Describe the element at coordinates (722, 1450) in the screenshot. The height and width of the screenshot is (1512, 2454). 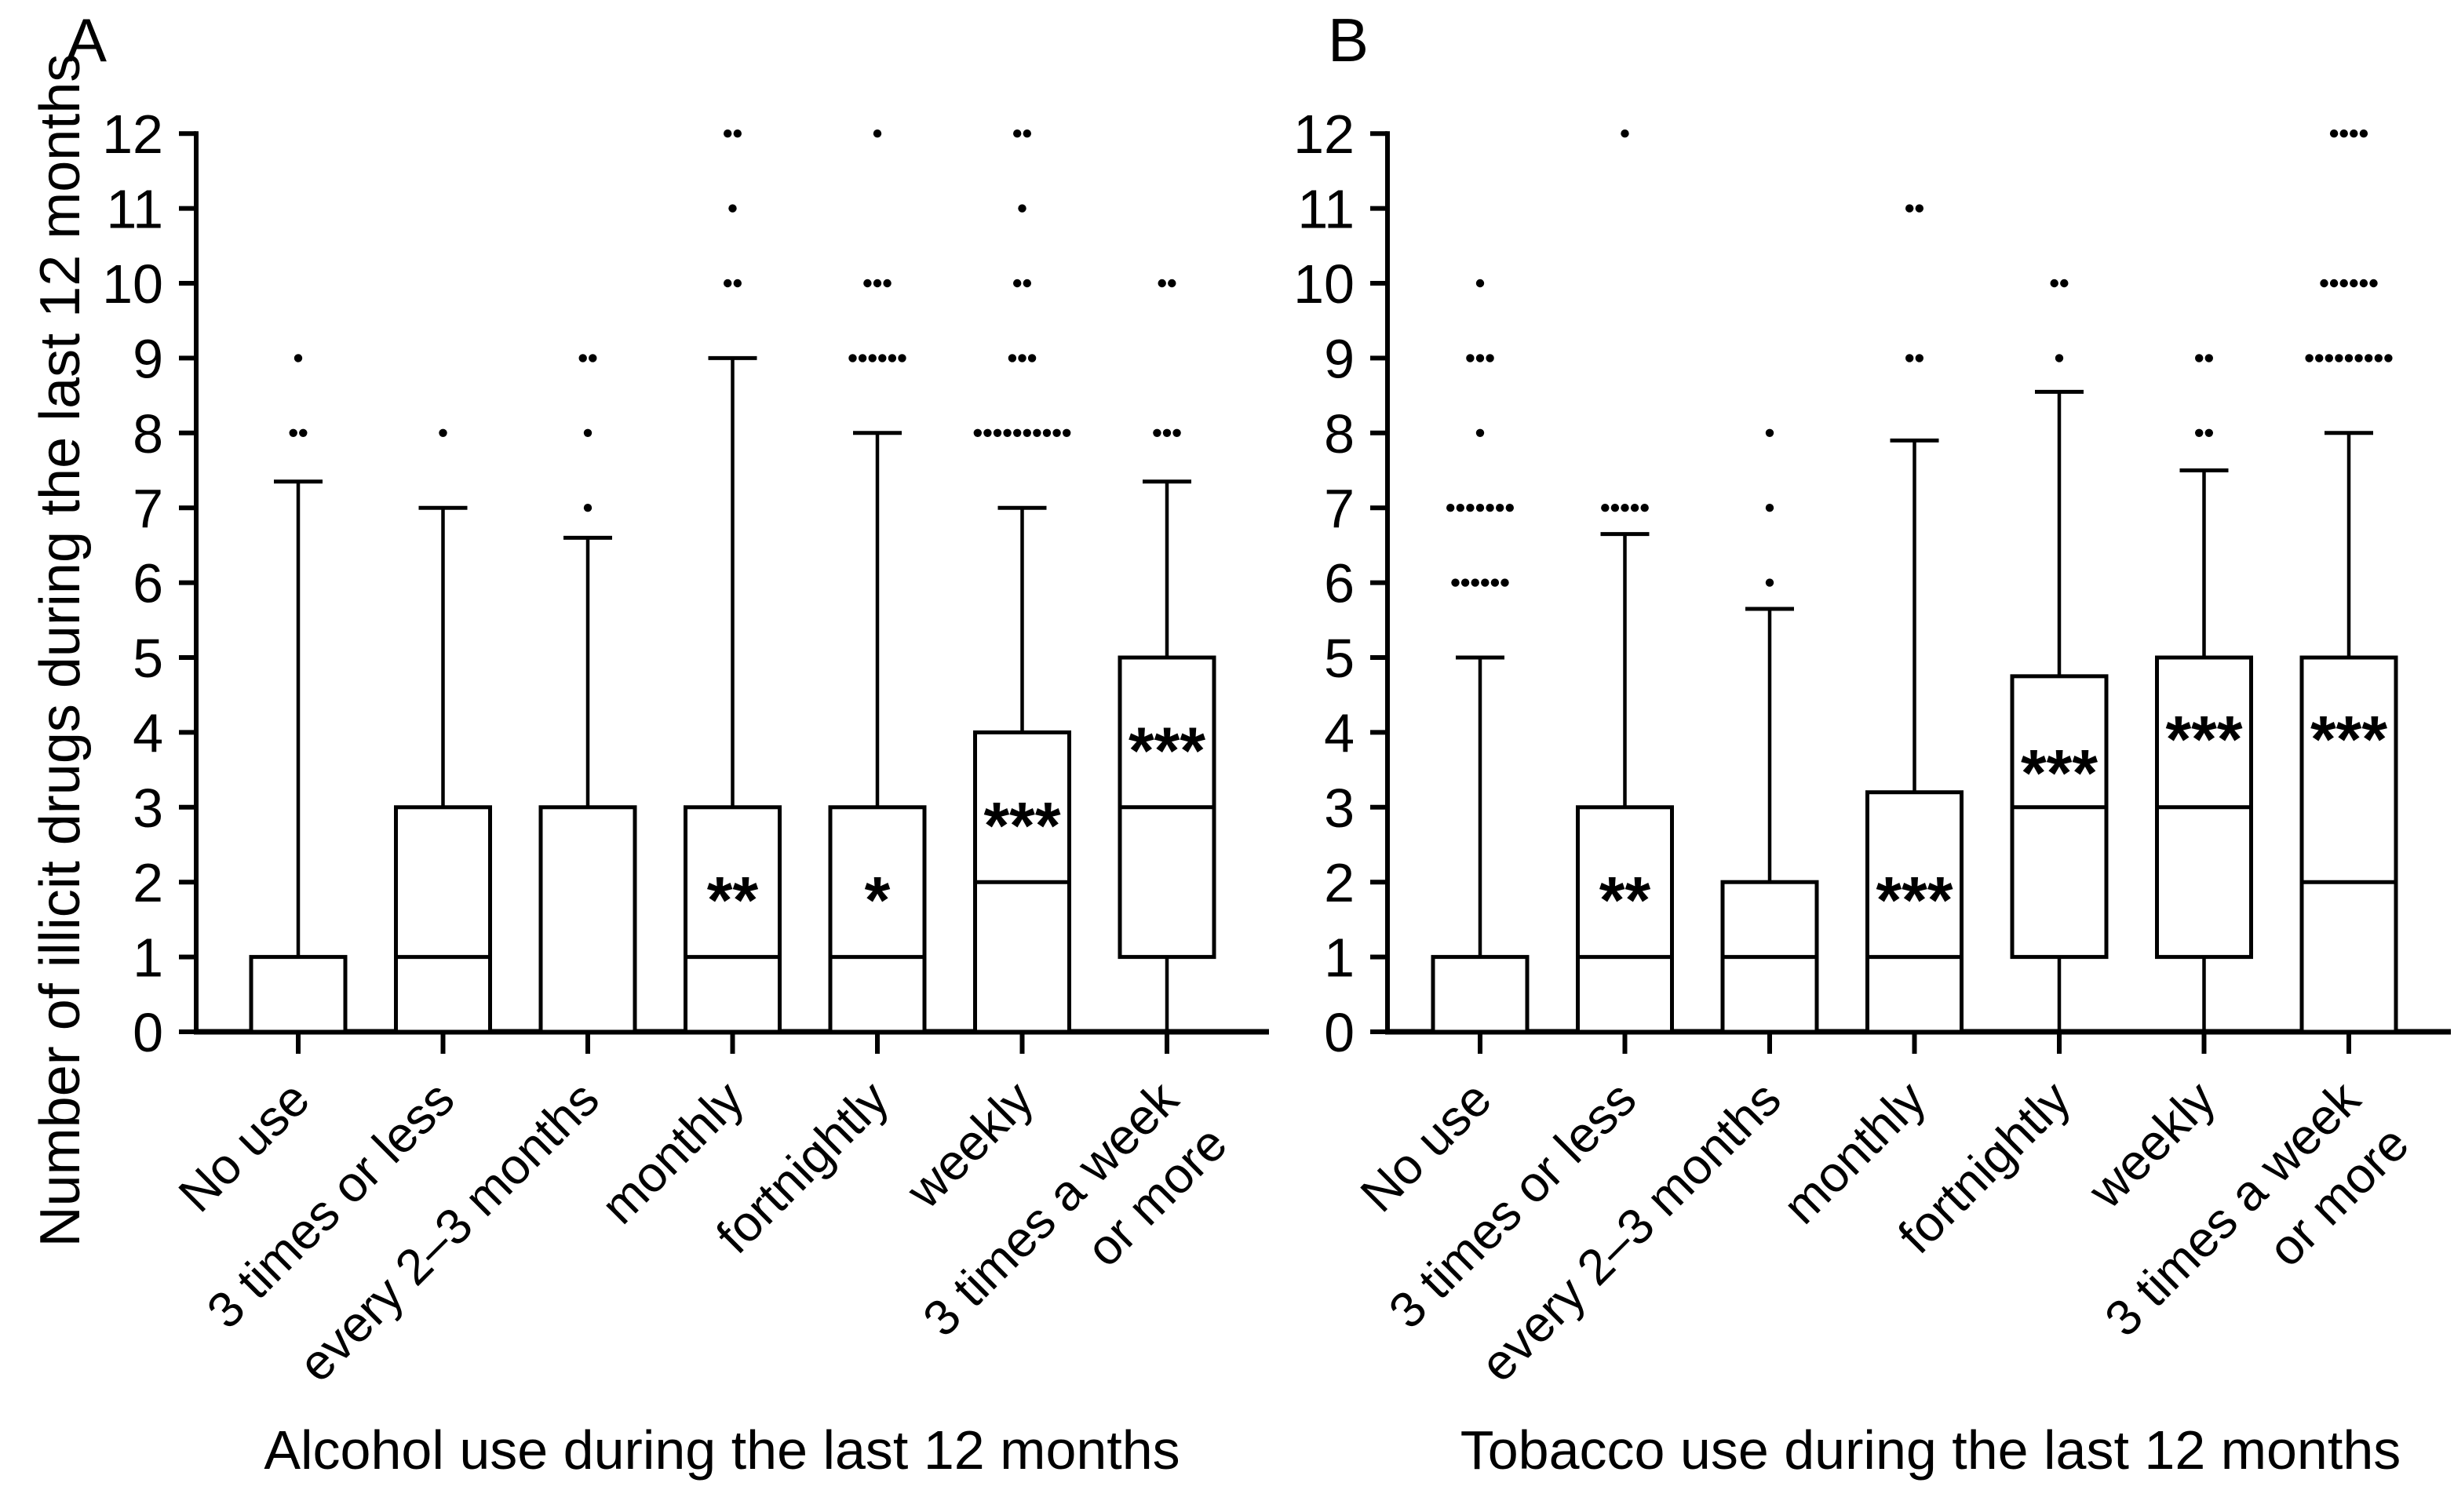
I see `panel-a-x-axis-title: Alcohol use during the last 12 months` at that location.